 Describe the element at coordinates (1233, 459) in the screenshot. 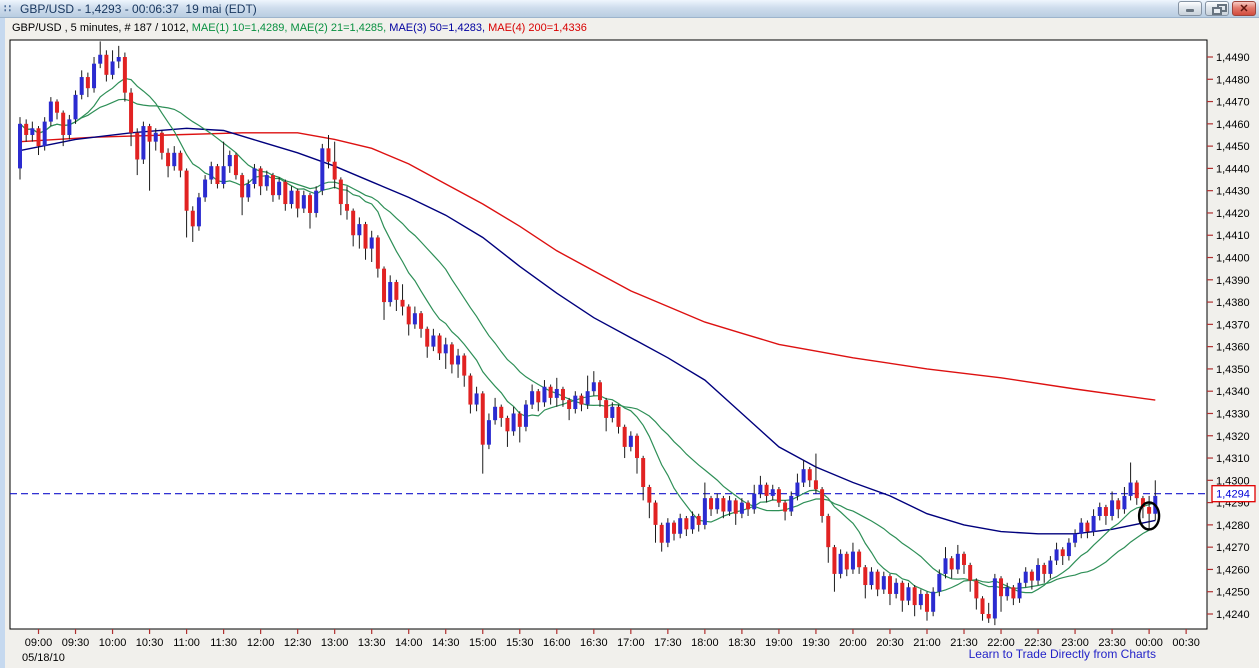

I see `svg-text: 1,4310` at that location.